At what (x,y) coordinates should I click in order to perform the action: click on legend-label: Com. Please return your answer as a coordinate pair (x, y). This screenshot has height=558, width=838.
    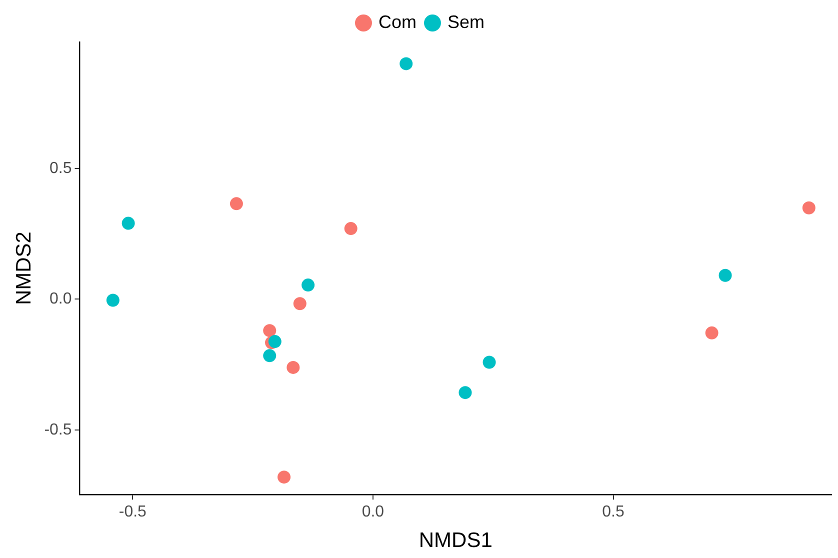
    Looking at the image, I should click on (397, 22).